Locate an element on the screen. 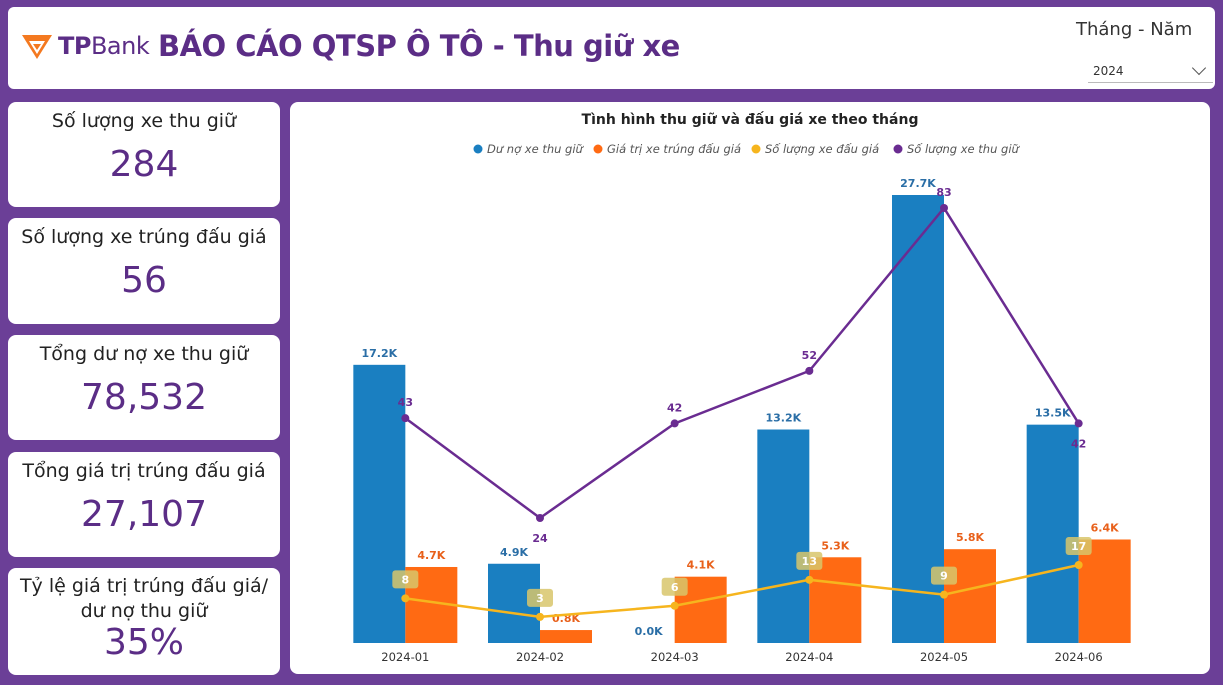  kpi-label: Số lượng xe thu giữ is located at coordinates (144, 121).